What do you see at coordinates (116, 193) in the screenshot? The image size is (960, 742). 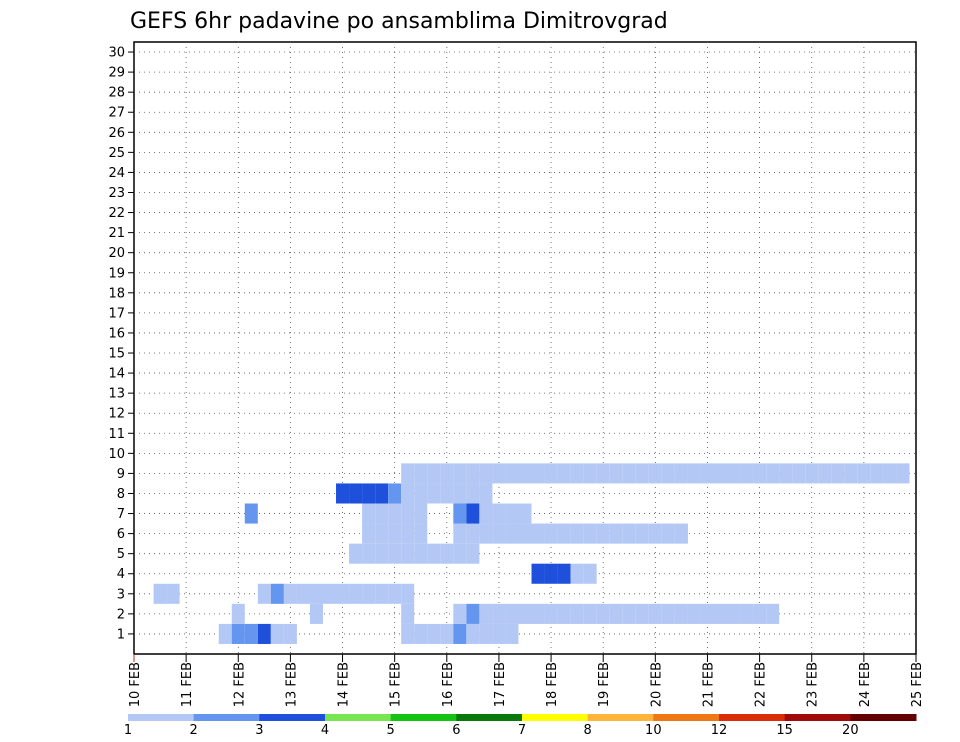 I see `y-tick-label: 23` at bounding box center [116, 193].